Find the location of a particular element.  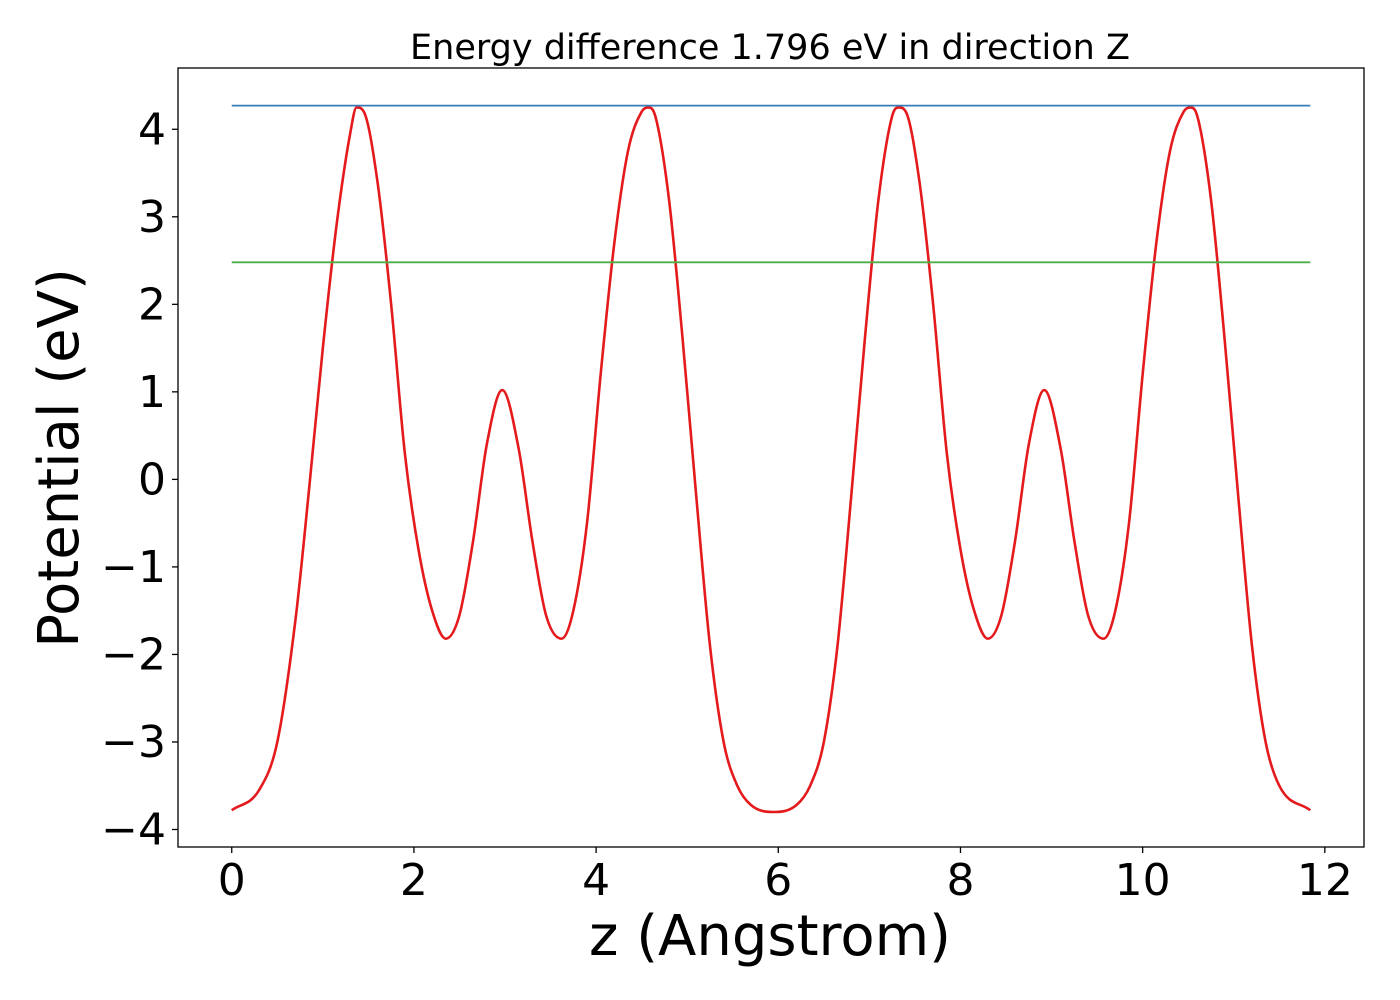

y-axis-title: Potential (eV) is located at coordinates (59, 458).